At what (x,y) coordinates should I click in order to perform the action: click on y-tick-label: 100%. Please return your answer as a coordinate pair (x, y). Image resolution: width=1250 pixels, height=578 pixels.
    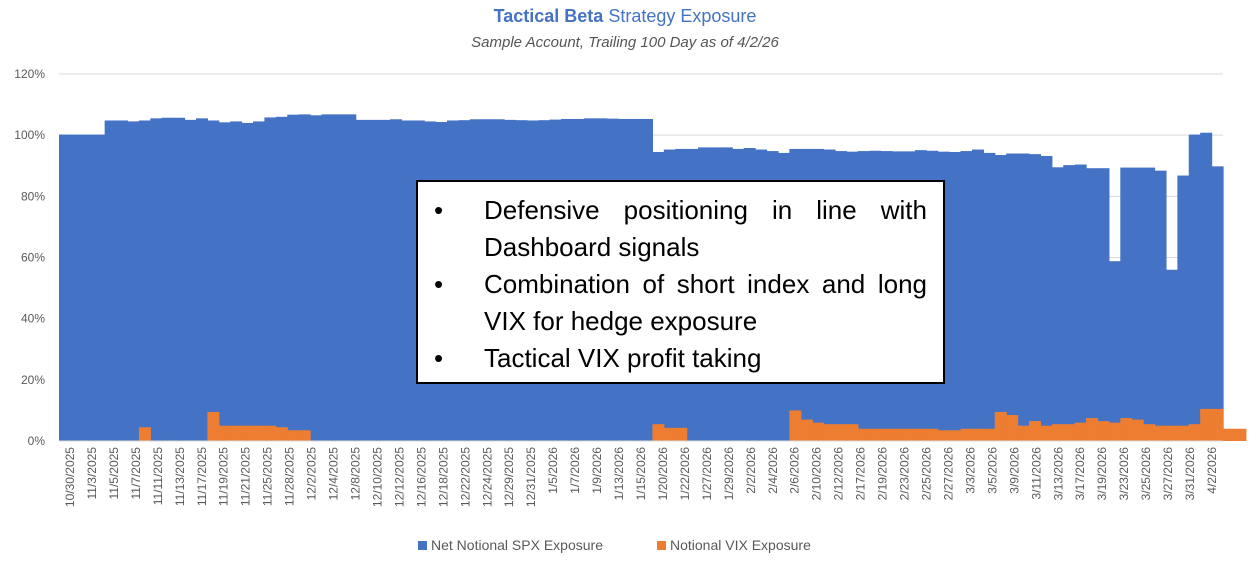
    Looking at the image, I should click on (29, 135).